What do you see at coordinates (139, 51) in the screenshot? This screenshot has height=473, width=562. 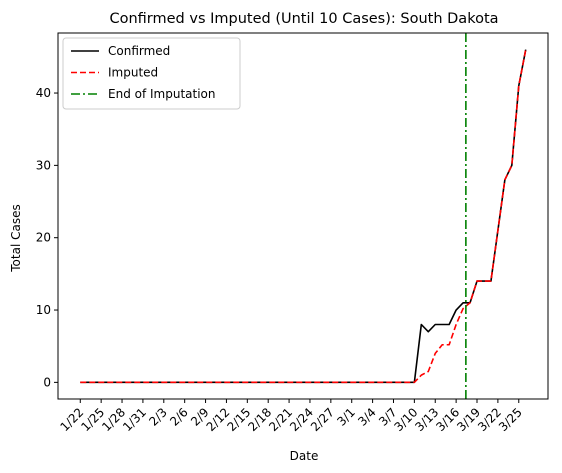 I see `legend-label: Confirmed` at bounding box center [139, 51].